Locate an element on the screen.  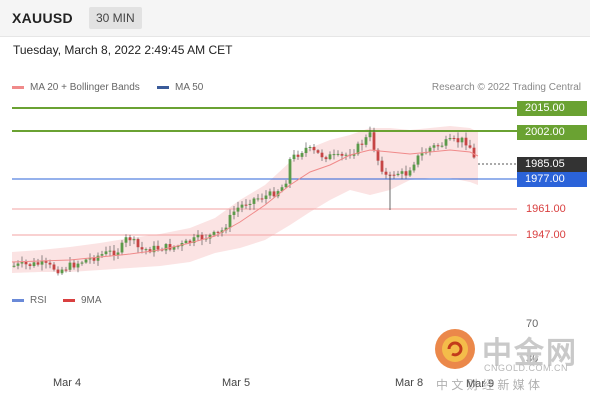
ma50-swatch is located at coordinates (163, 87).